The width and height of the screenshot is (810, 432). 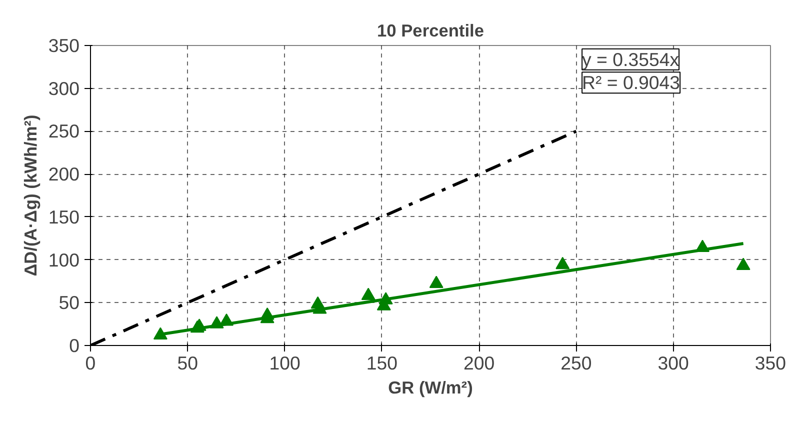 What do you see at coordinates (382, 363) in the screenshot?
I see `x-tick-label: 150` at bounding box center [382, 363].